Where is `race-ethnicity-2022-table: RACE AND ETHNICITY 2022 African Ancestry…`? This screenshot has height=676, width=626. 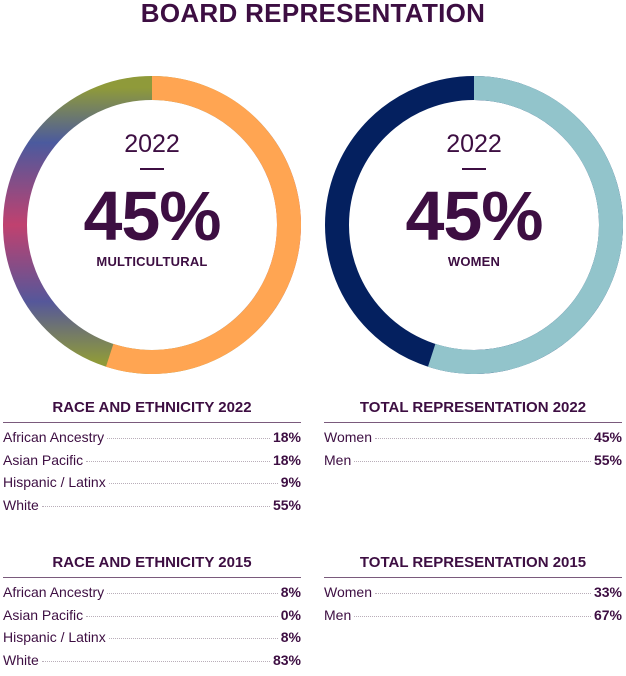
race-ethnicity-2022-table: RACE AND ETHNICITY 2022 African Ancestry… is located at coordinates (152, 458).